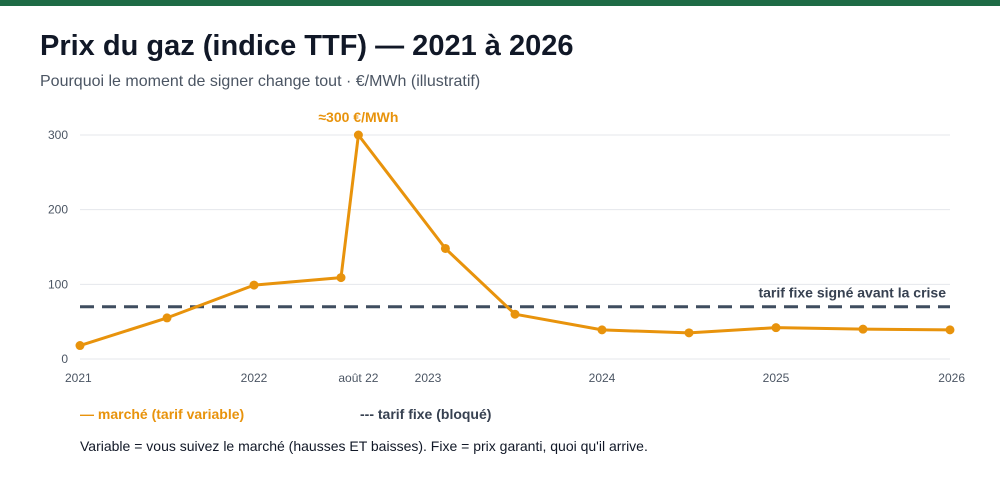 Image resolution: width=1000 pixels, height=480 pixels. I want to click on y-tick-label-100: 100, so click(58, 284).